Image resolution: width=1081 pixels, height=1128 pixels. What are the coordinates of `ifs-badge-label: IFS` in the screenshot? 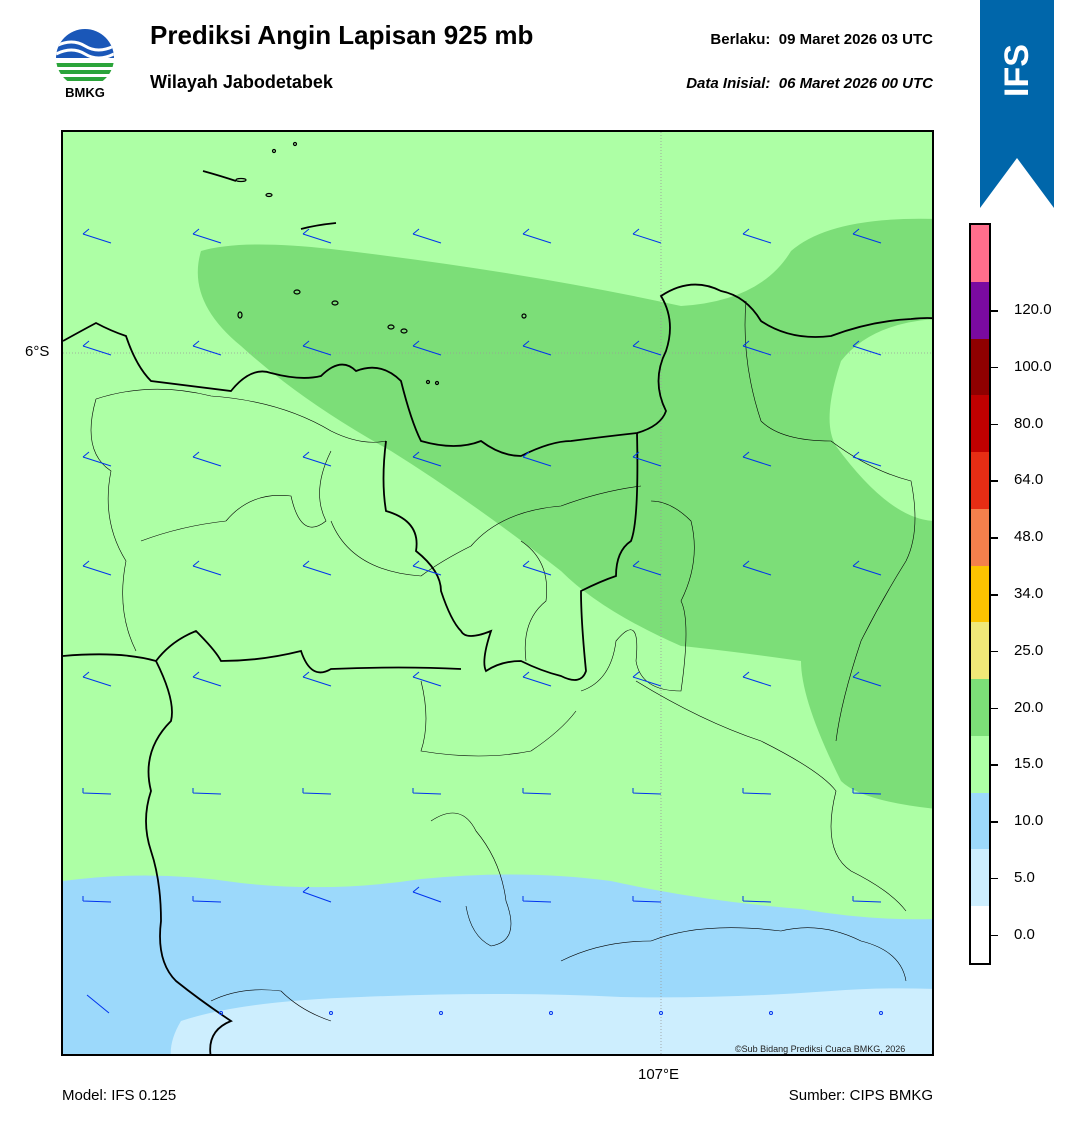 It's located at (1017, 70).